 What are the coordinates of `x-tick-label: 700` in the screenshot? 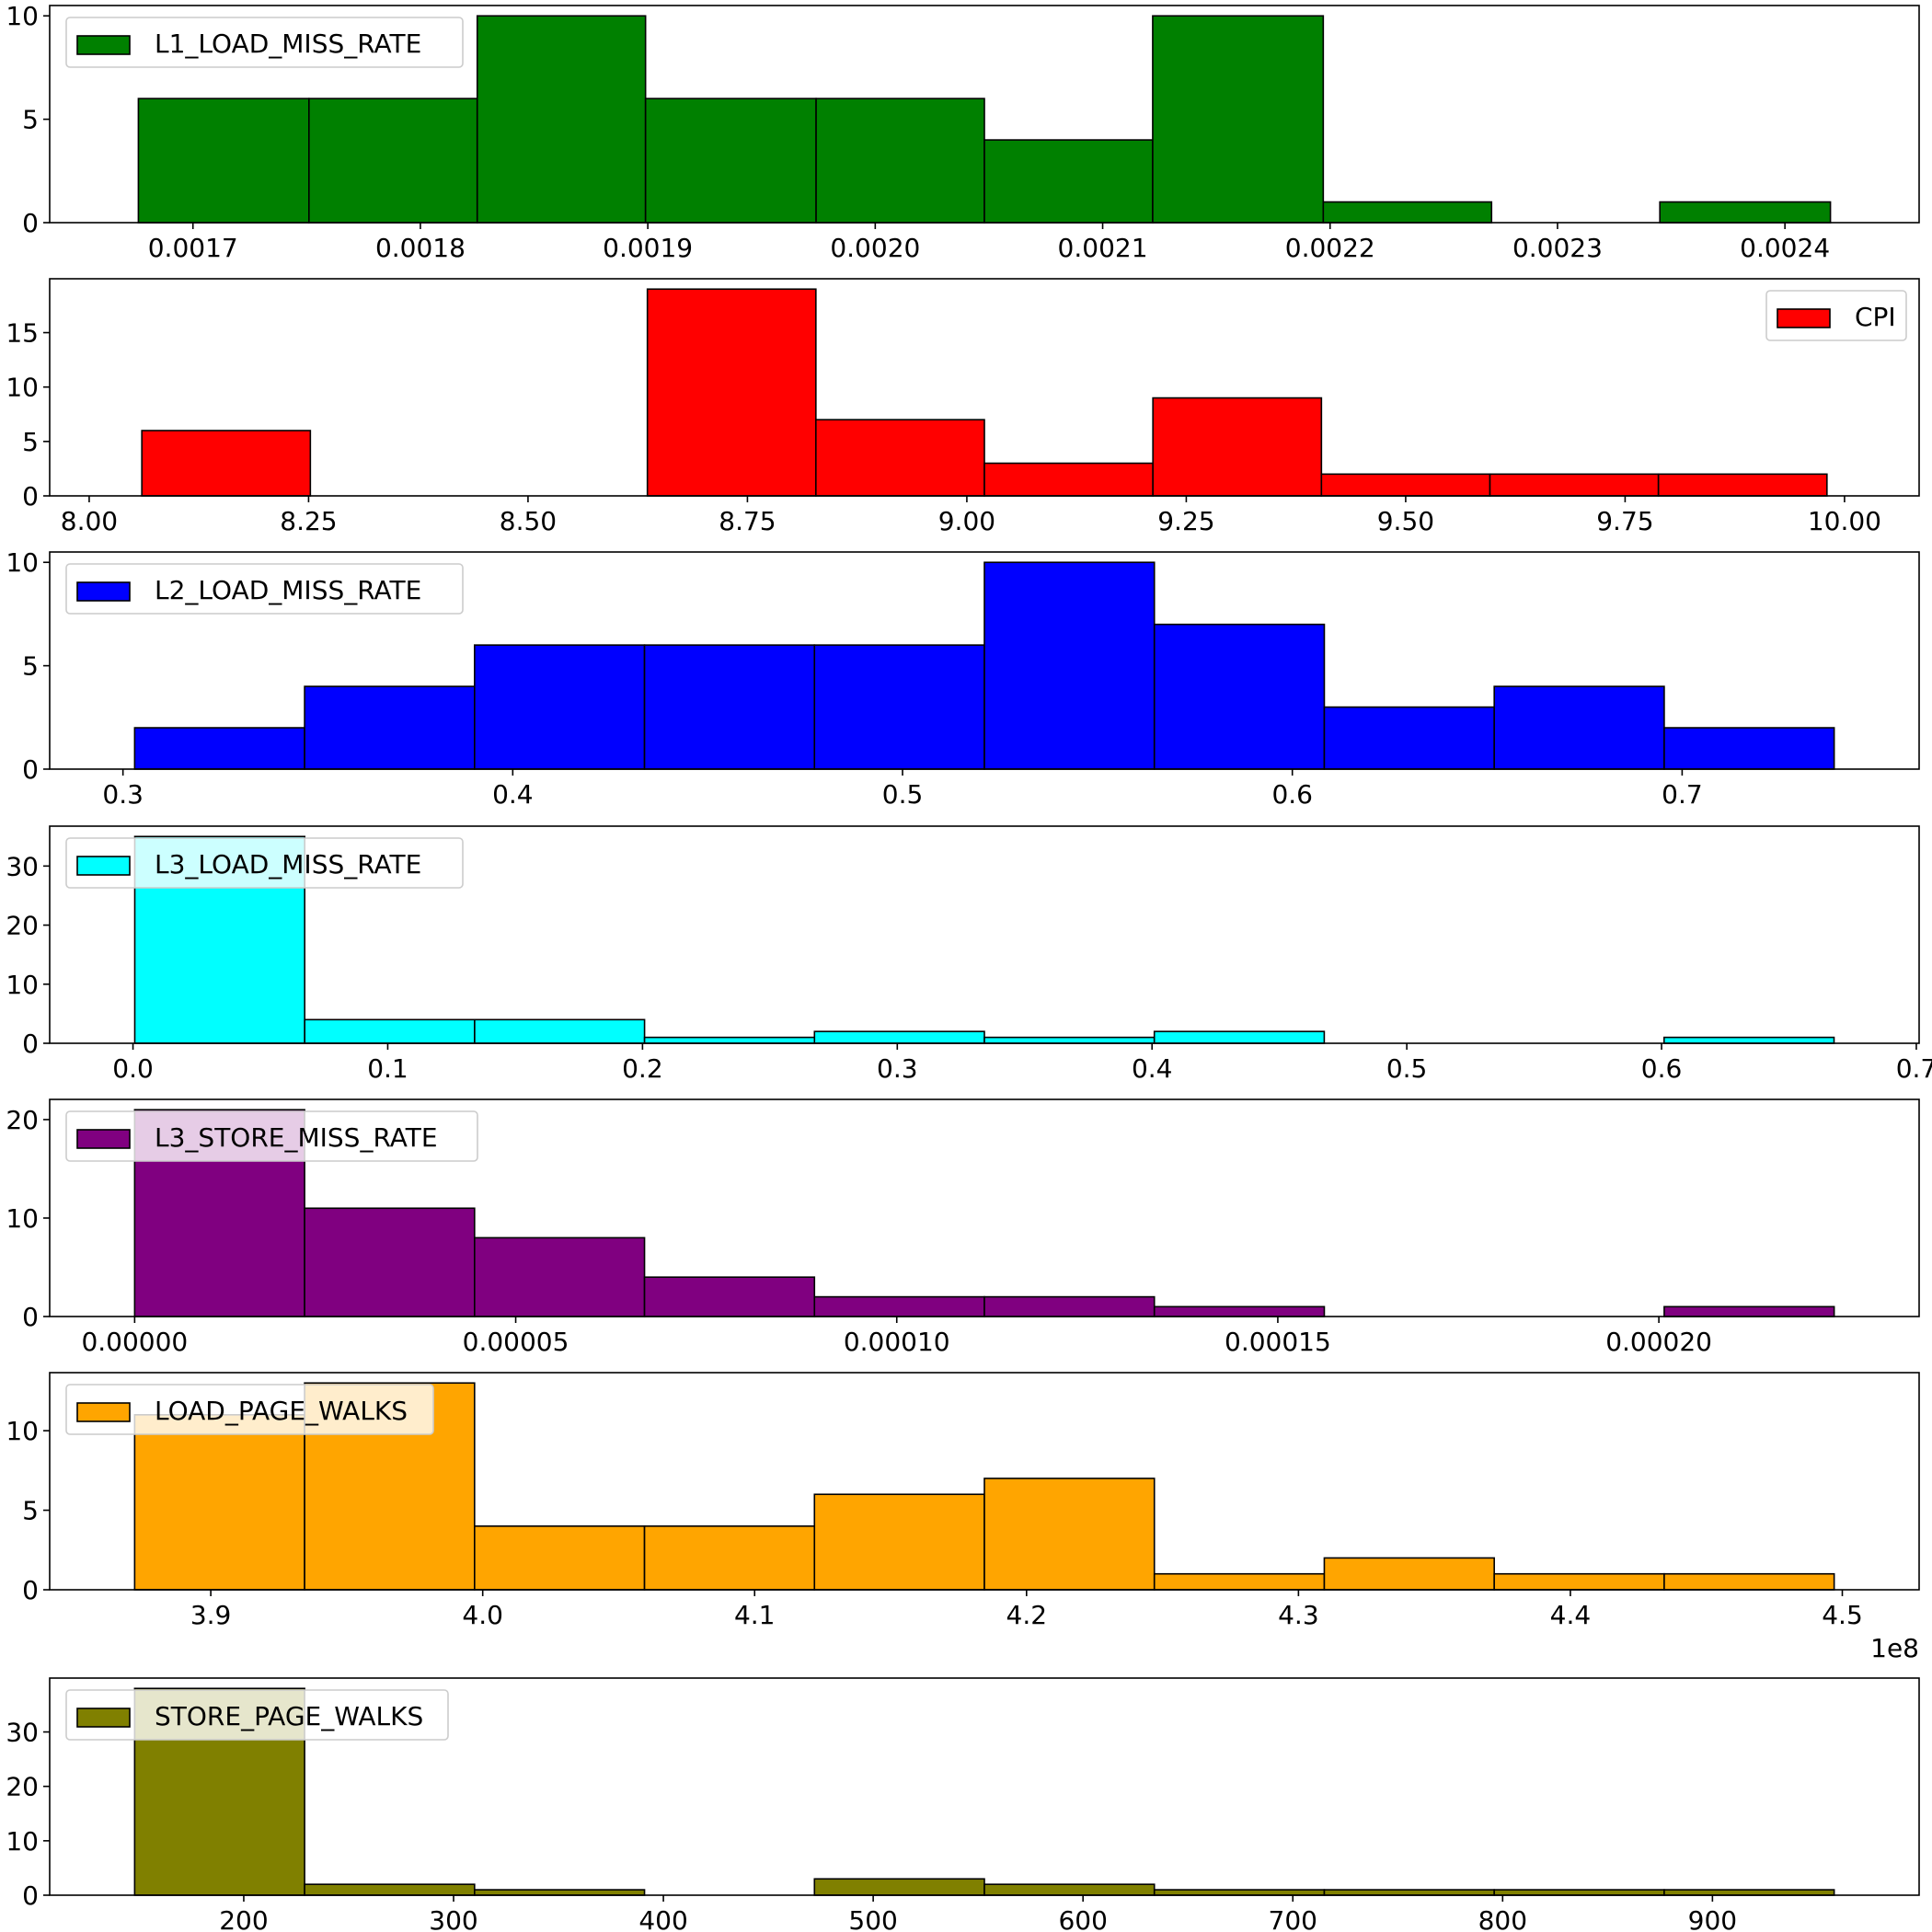 It's located at (1293, 1918).